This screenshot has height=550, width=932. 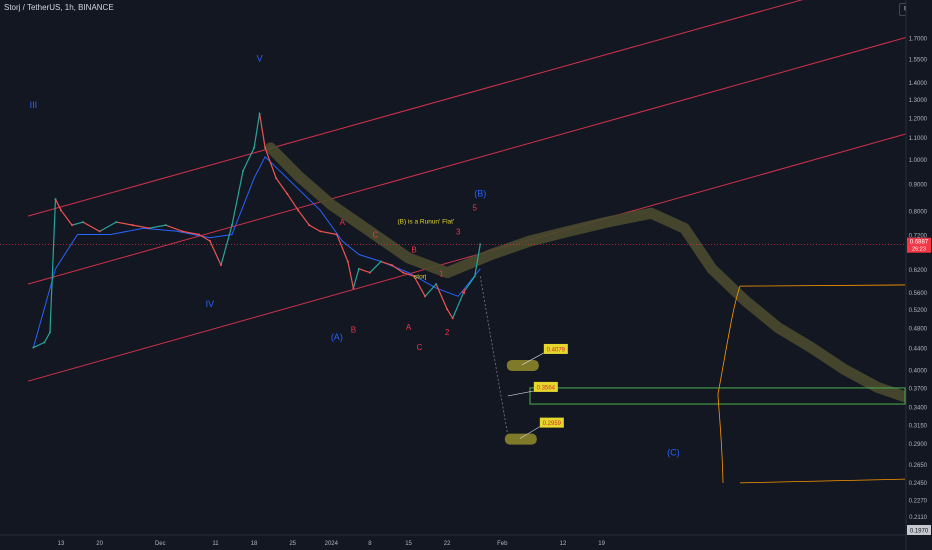 I want to click on current-price-badge, so click(x=919, y=245).